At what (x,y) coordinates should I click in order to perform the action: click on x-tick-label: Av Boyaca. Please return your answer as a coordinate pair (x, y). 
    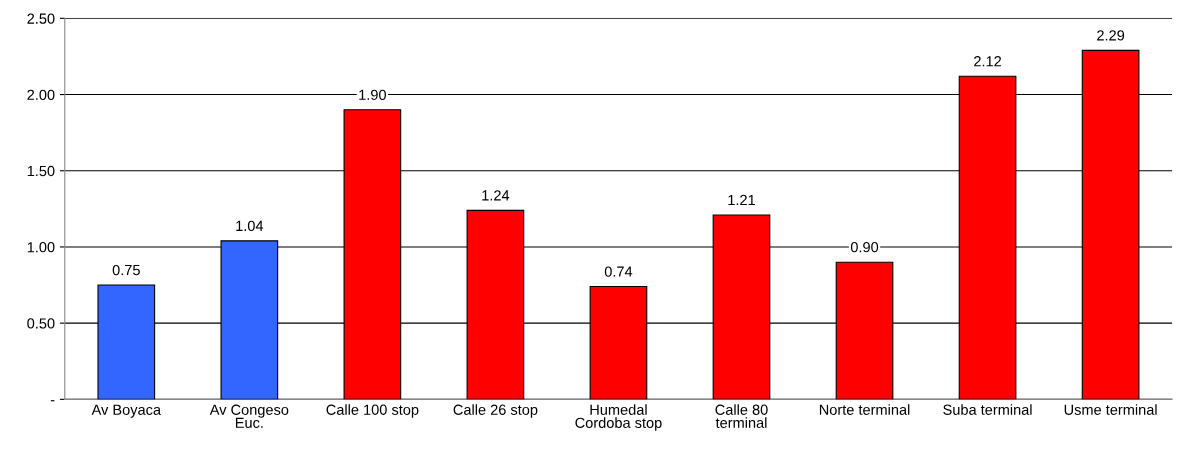
    Looking at the image, I should click on (126, 411).